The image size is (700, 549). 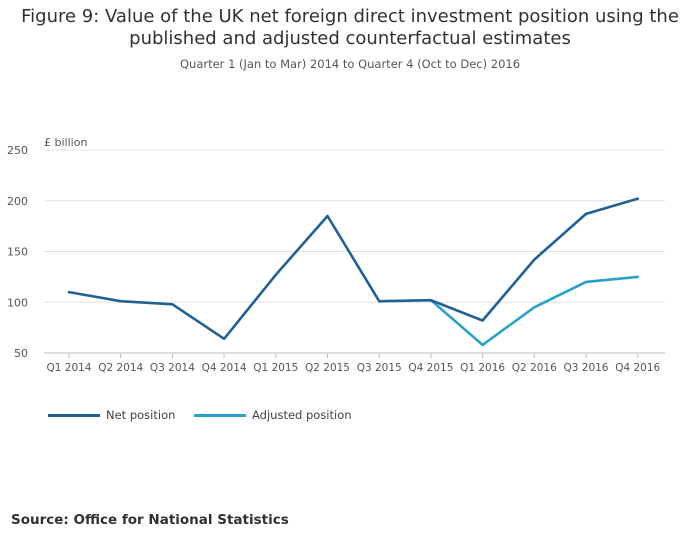 I want to click on y-tick-label: 100, so click(x=17, y=302).